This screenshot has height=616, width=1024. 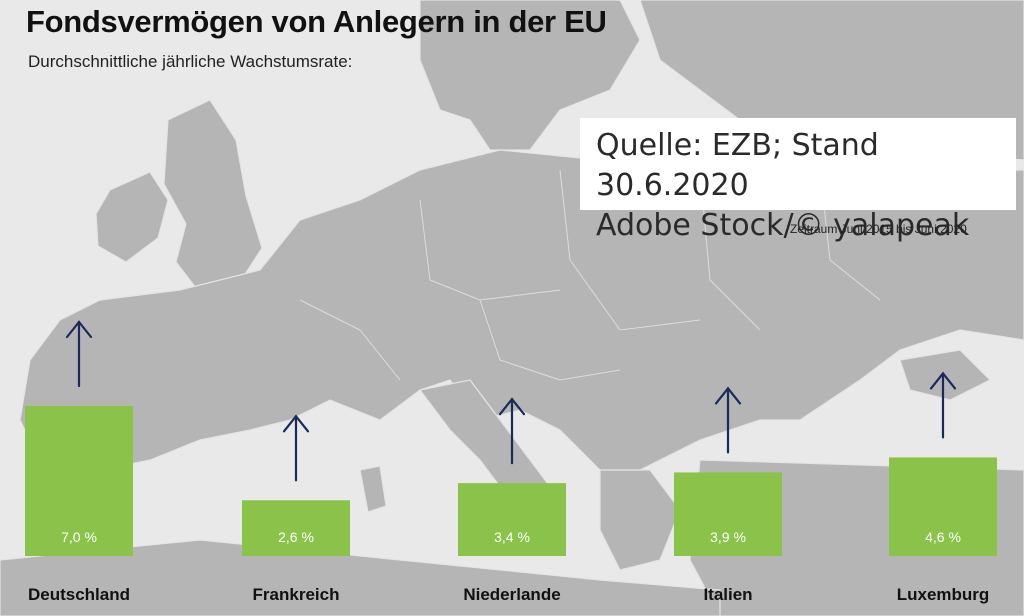 What do you see at coordinates (296, 537) in the screenshot?
I see `data-label: 2,6 %` at bounding box center [296, 537].